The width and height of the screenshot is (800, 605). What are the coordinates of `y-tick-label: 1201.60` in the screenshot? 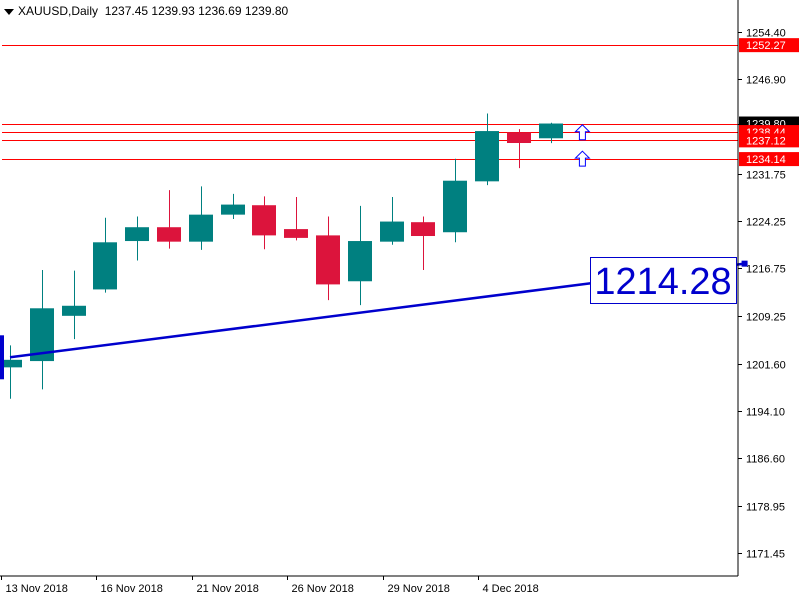 It's located at (766, 366).